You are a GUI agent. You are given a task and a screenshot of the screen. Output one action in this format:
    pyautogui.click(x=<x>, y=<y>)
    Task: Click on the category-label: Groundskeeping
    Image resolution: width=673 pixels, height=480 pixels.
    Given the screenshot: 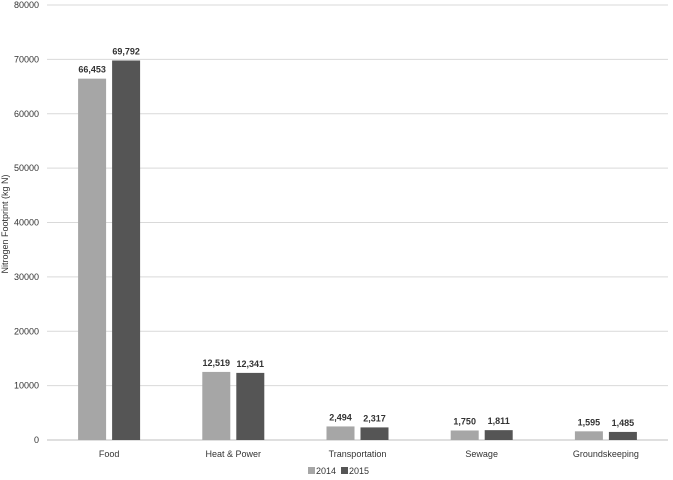 What is the action you would take?
    pyautogui.click(x=606, y=454)
    